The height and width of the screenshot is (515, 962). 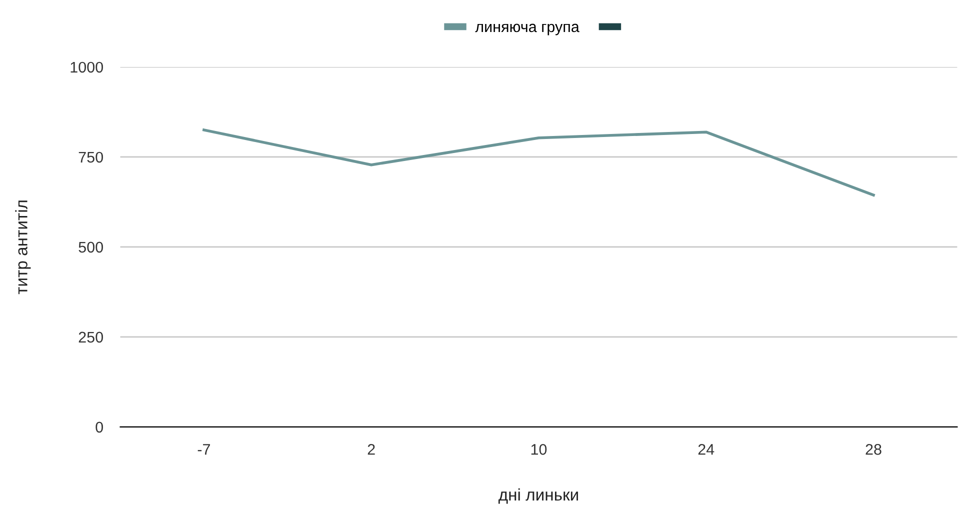 What do you see at coordinates (90, 337) in the screenshot?
I see `y-tick-label: 250` at bounding box center [90, 337].